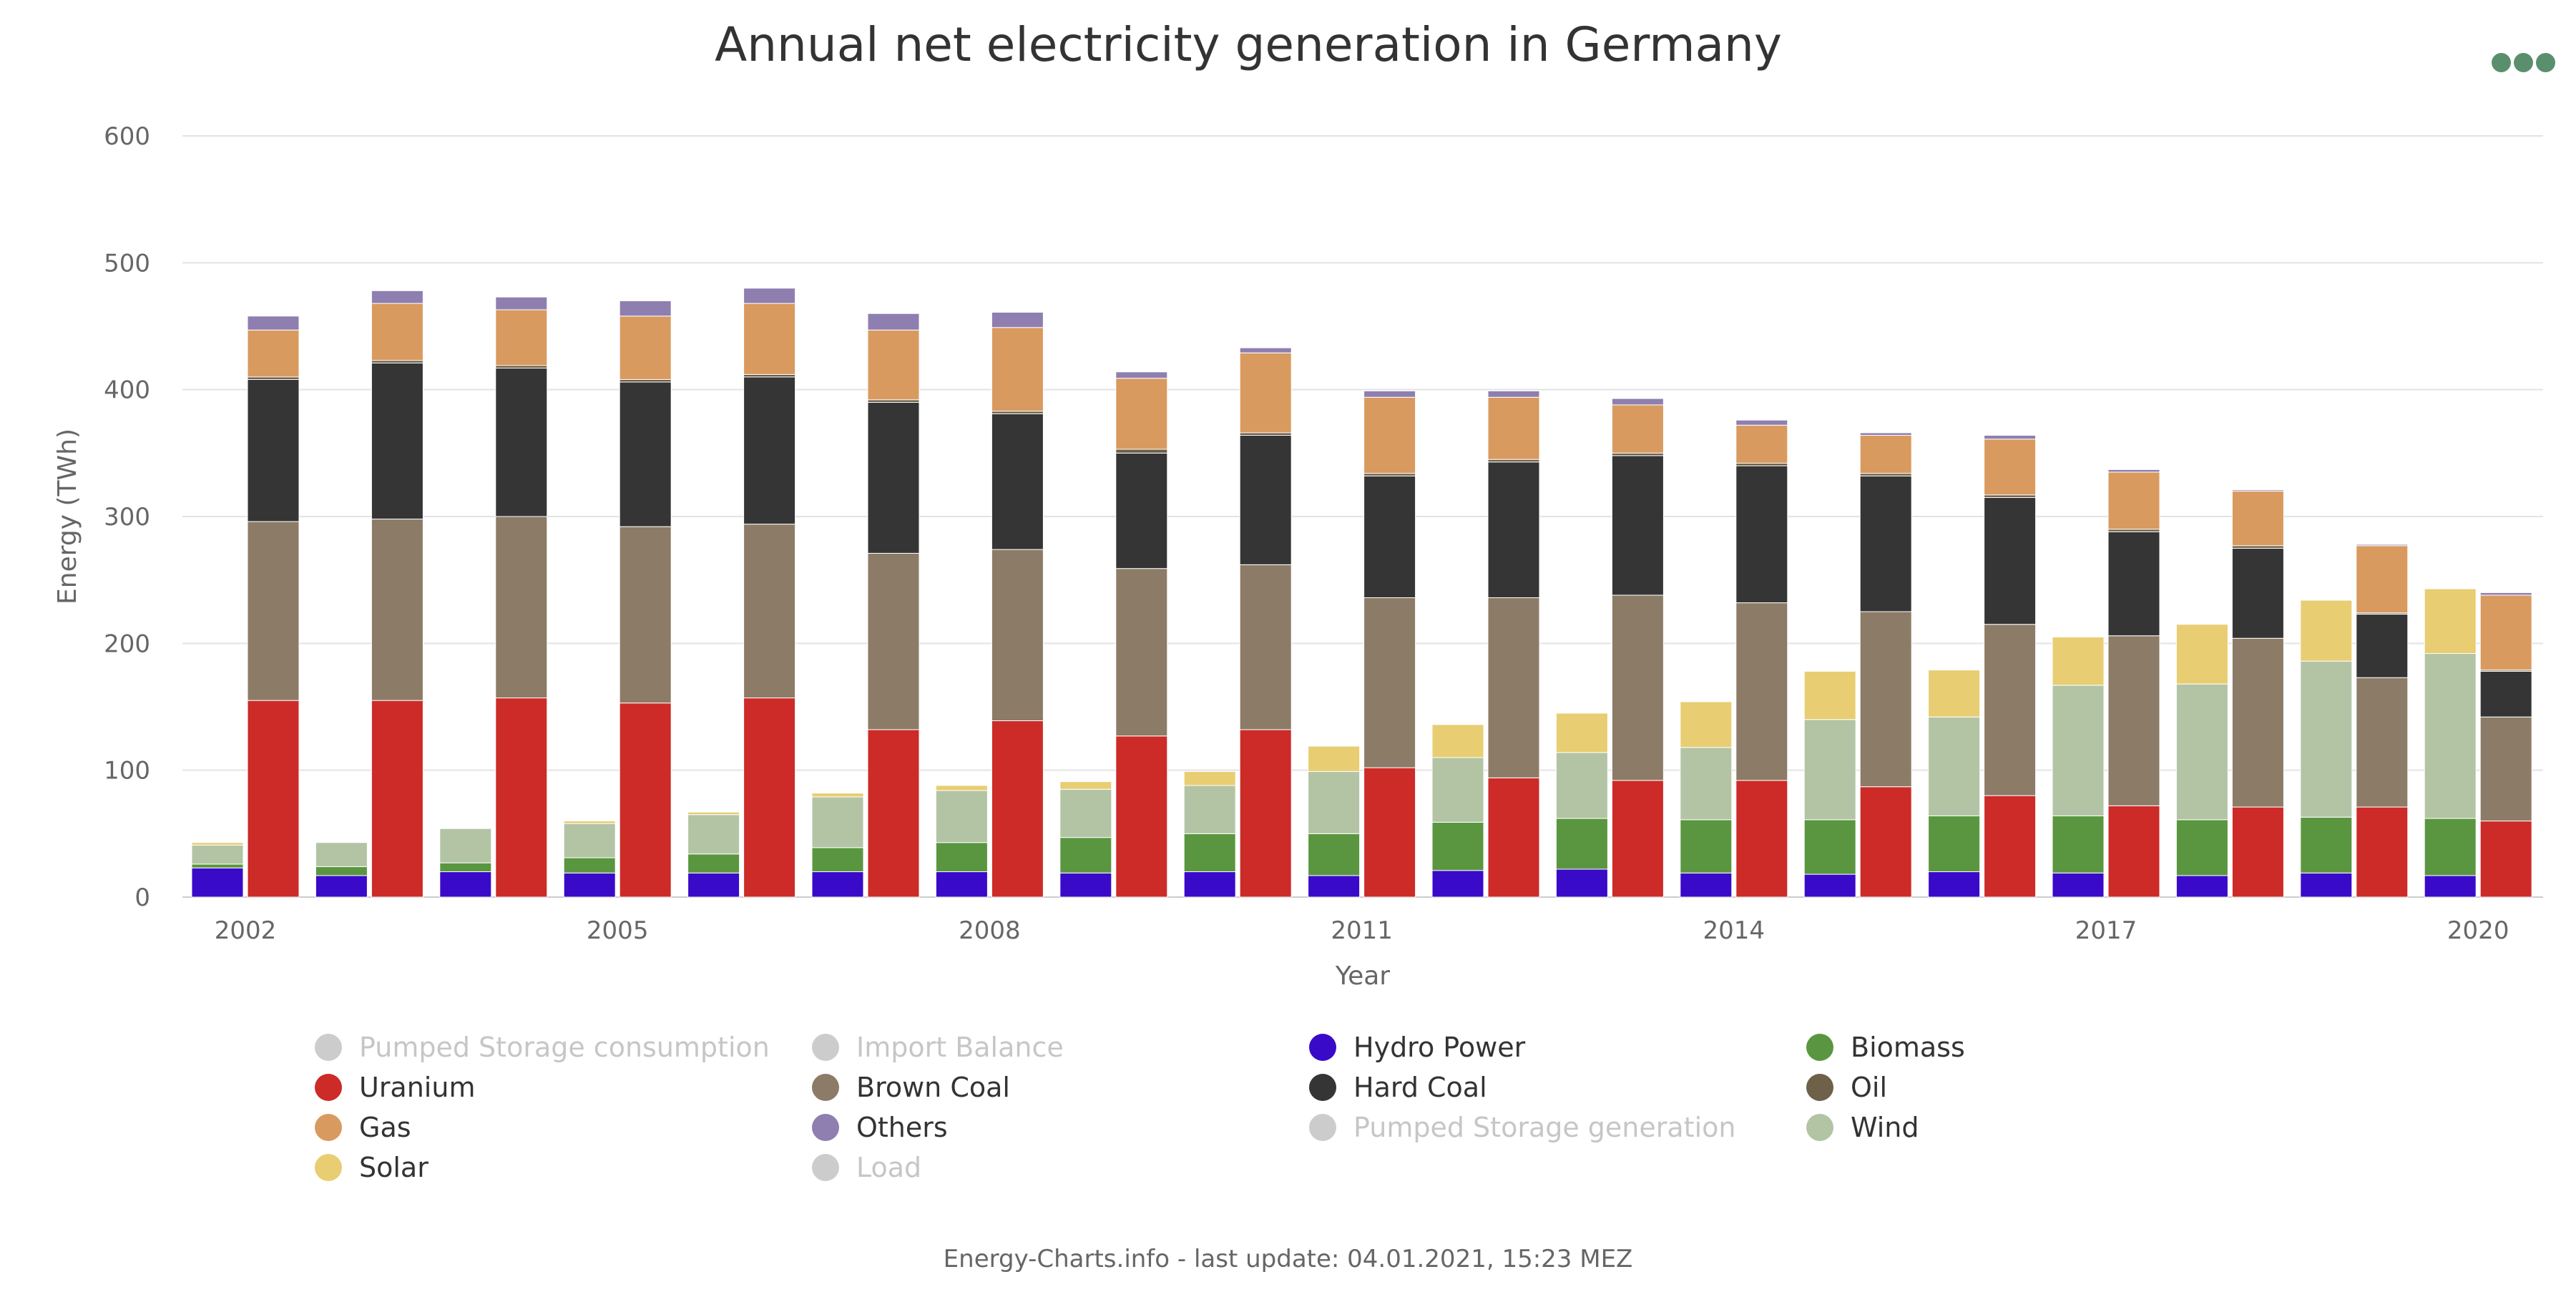 This screenshot has width=2576, height=1297. Describe the element at coordinates (127, 390) in the screenshot. I see `y-tick-label: 400` at that location.